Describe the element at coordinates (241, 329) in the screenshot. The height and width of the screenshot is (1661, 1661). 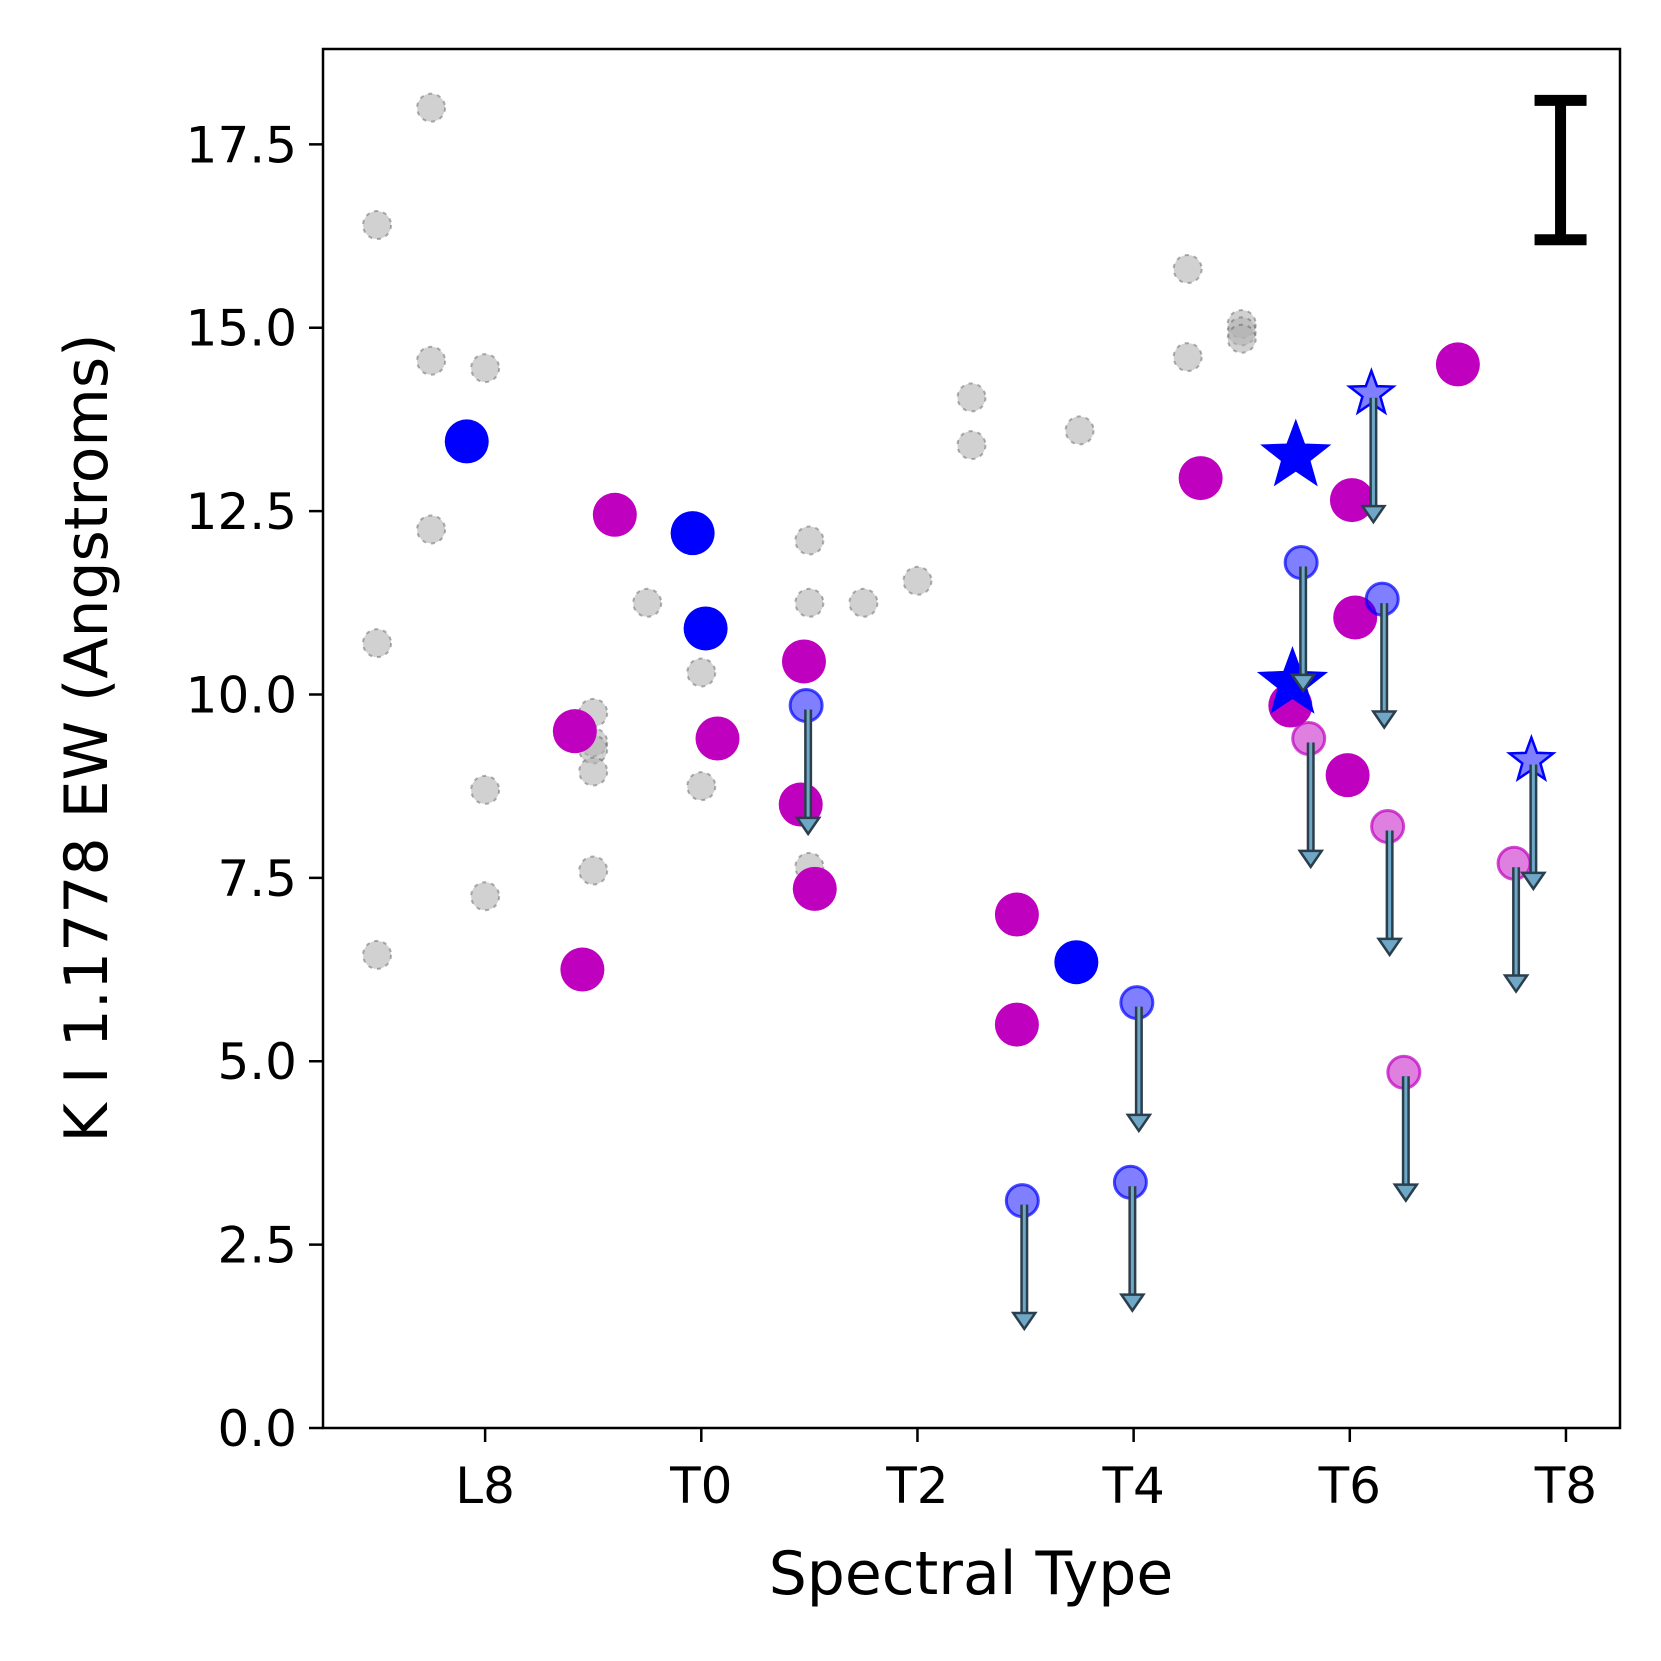
I see `y-tick-label: 15.0` at that location.